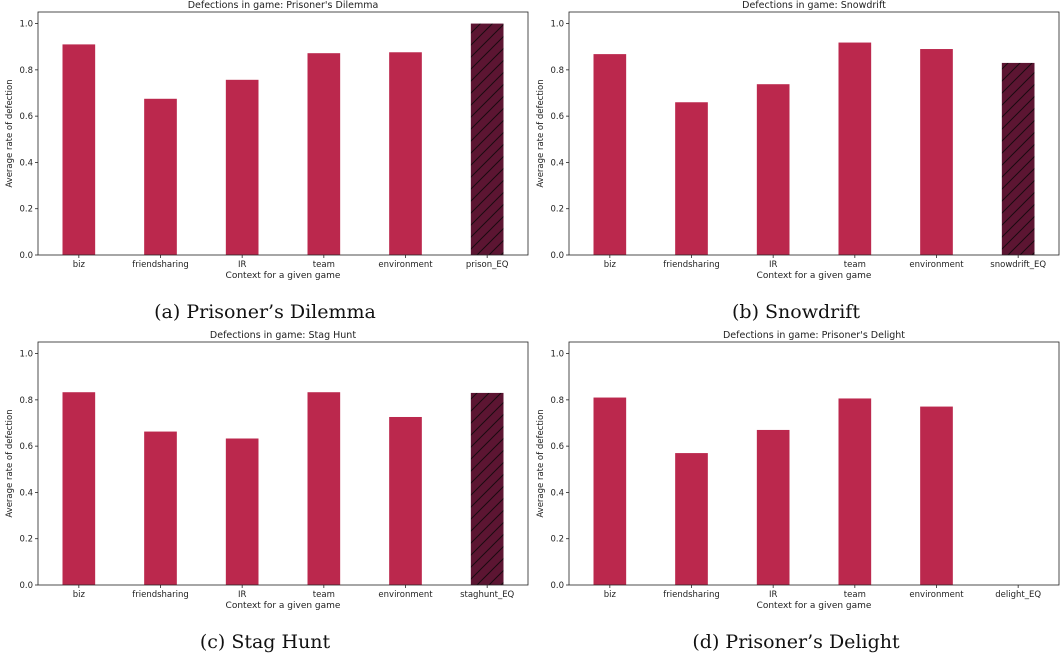 The height and width of the screenshot is (660, 1061). Describe the element at coordinates (1018, 595) in the screenshot. I see `x-tick-label: delight_EQ` at that location.